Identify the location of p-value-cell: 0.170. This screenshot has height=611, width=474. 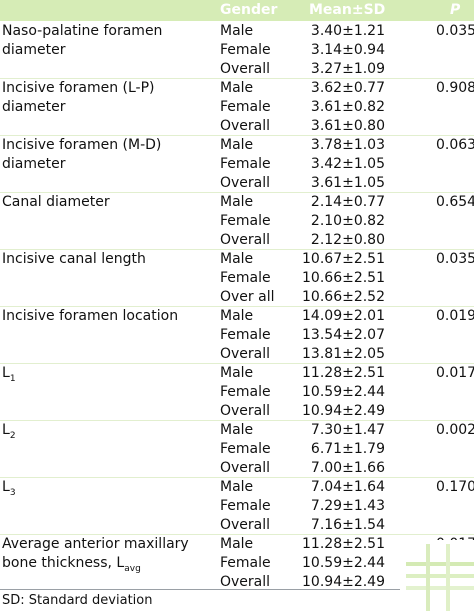
(455, 487).